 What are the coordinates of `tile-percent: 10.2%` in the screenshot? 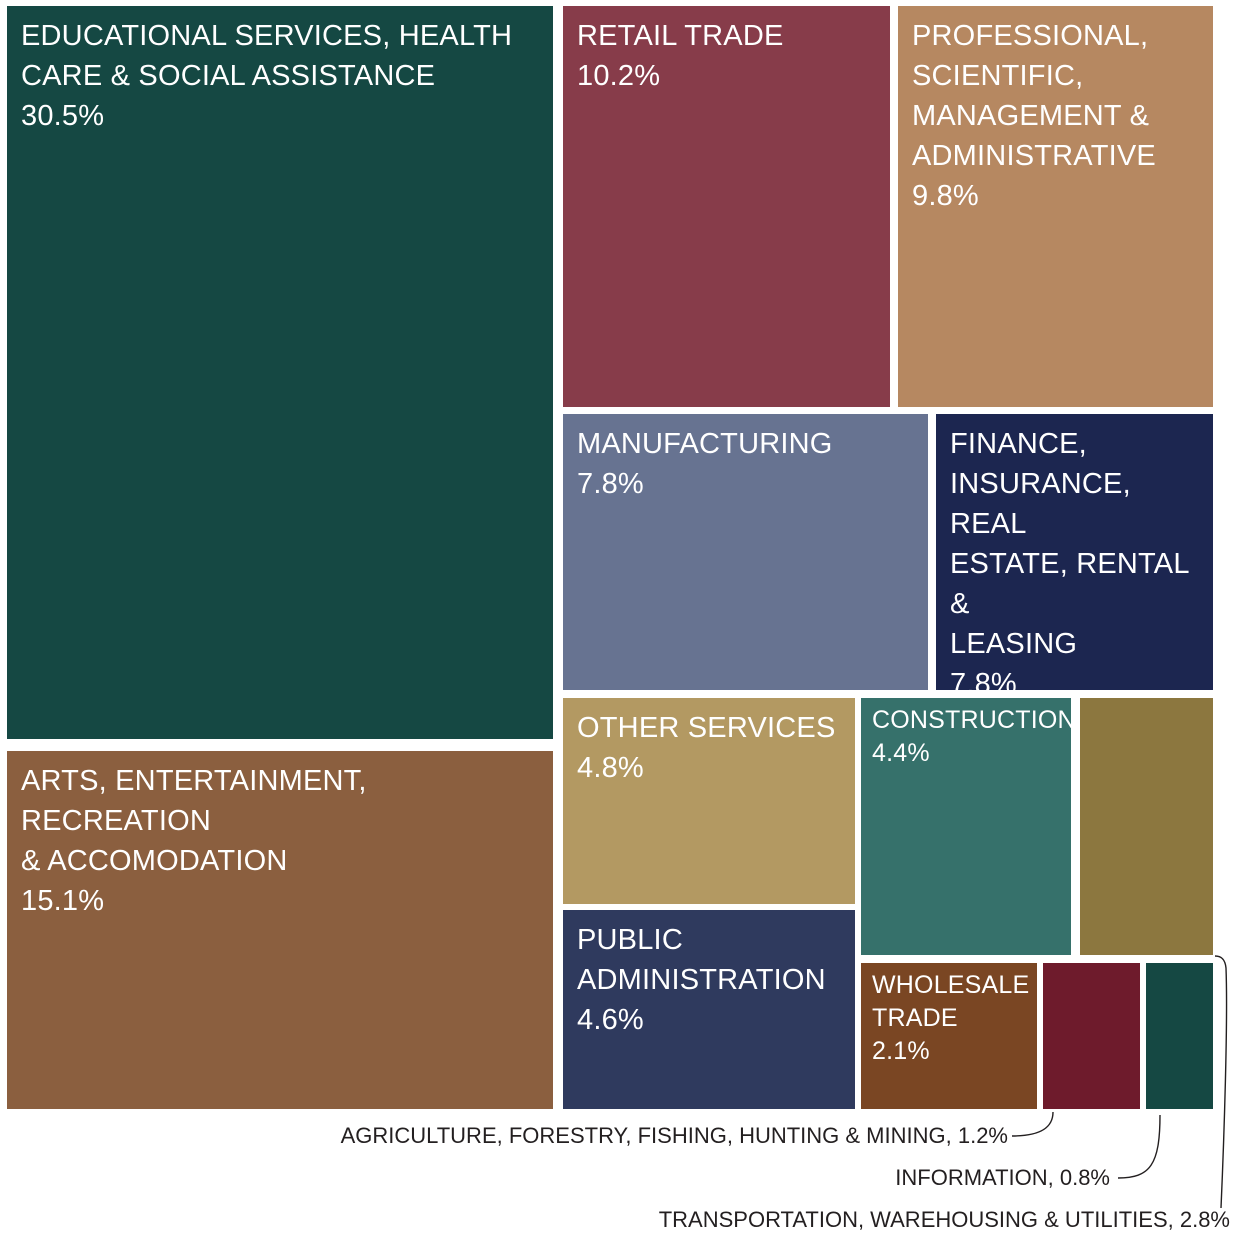 It's located at (619, 76).